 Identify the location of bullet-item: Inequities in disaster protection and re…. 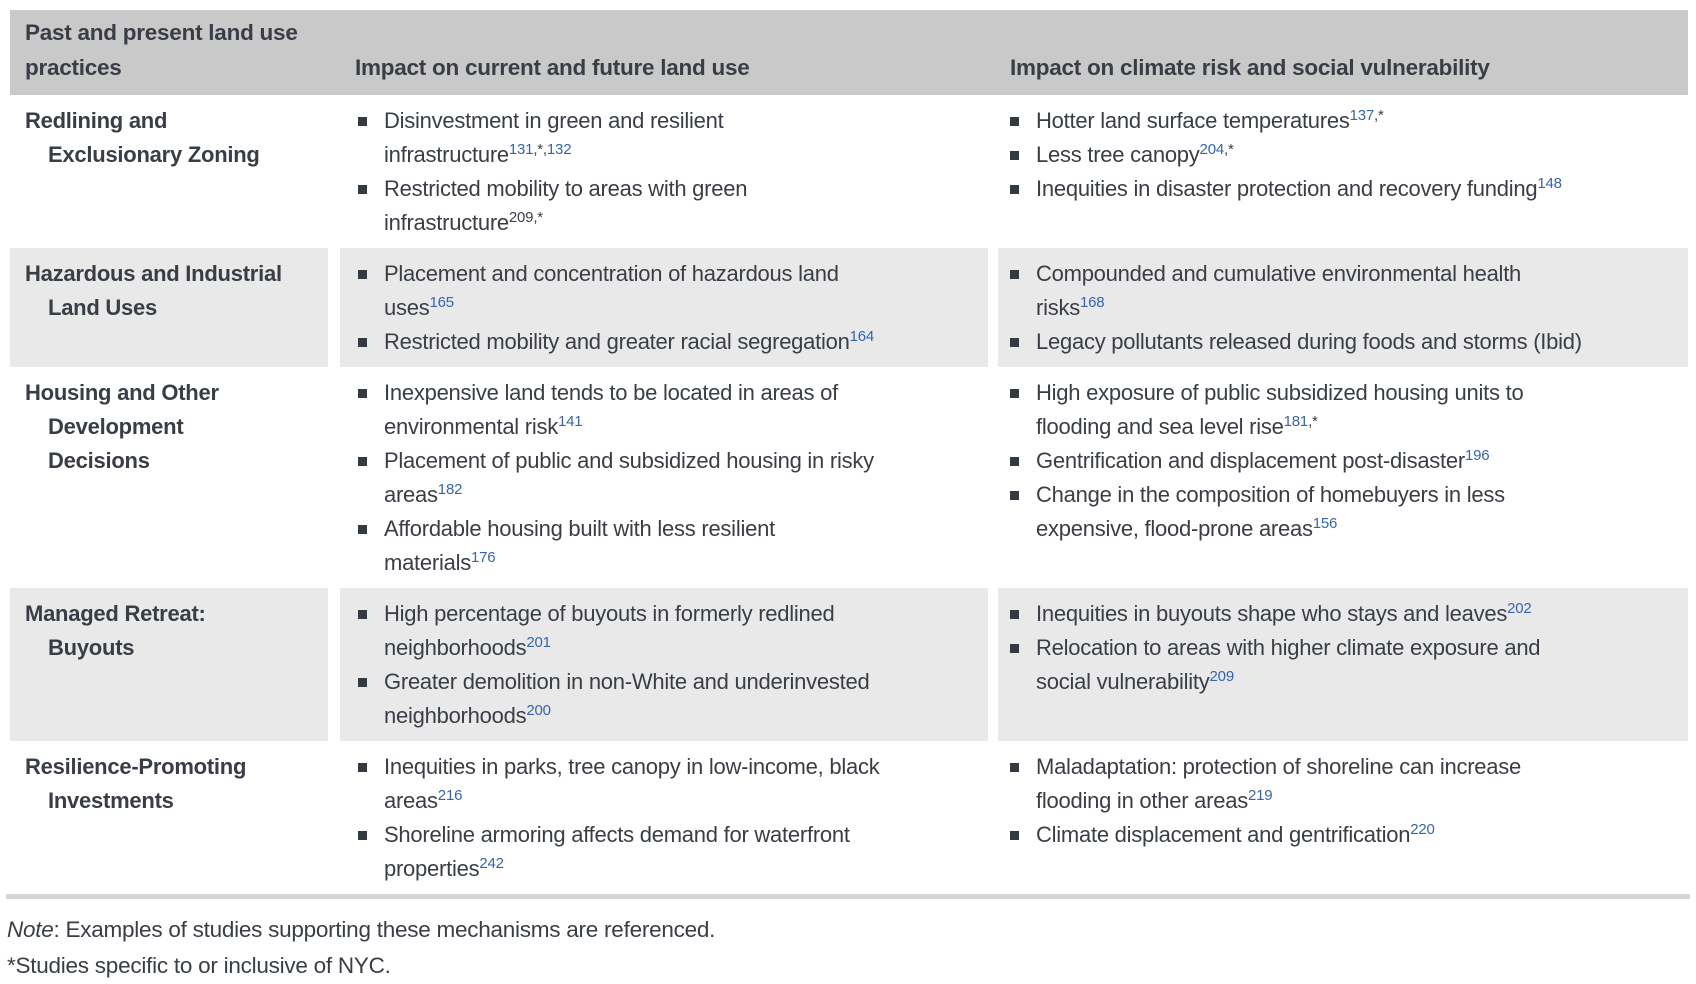
(1346, 189).